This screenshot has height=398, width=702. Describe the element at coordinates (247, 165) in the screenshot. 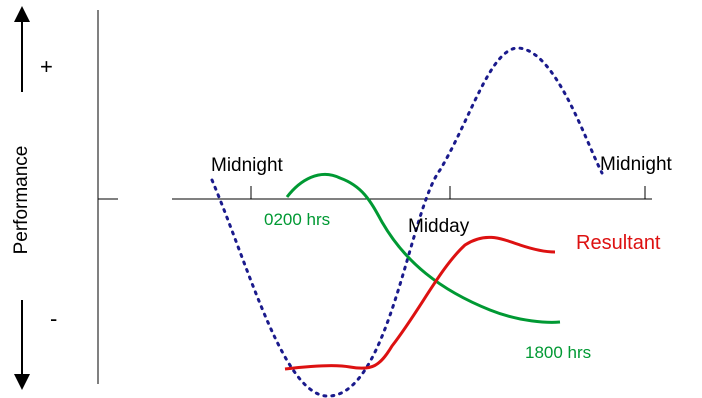

I see `label-midnight-left: Midnight` at that location.